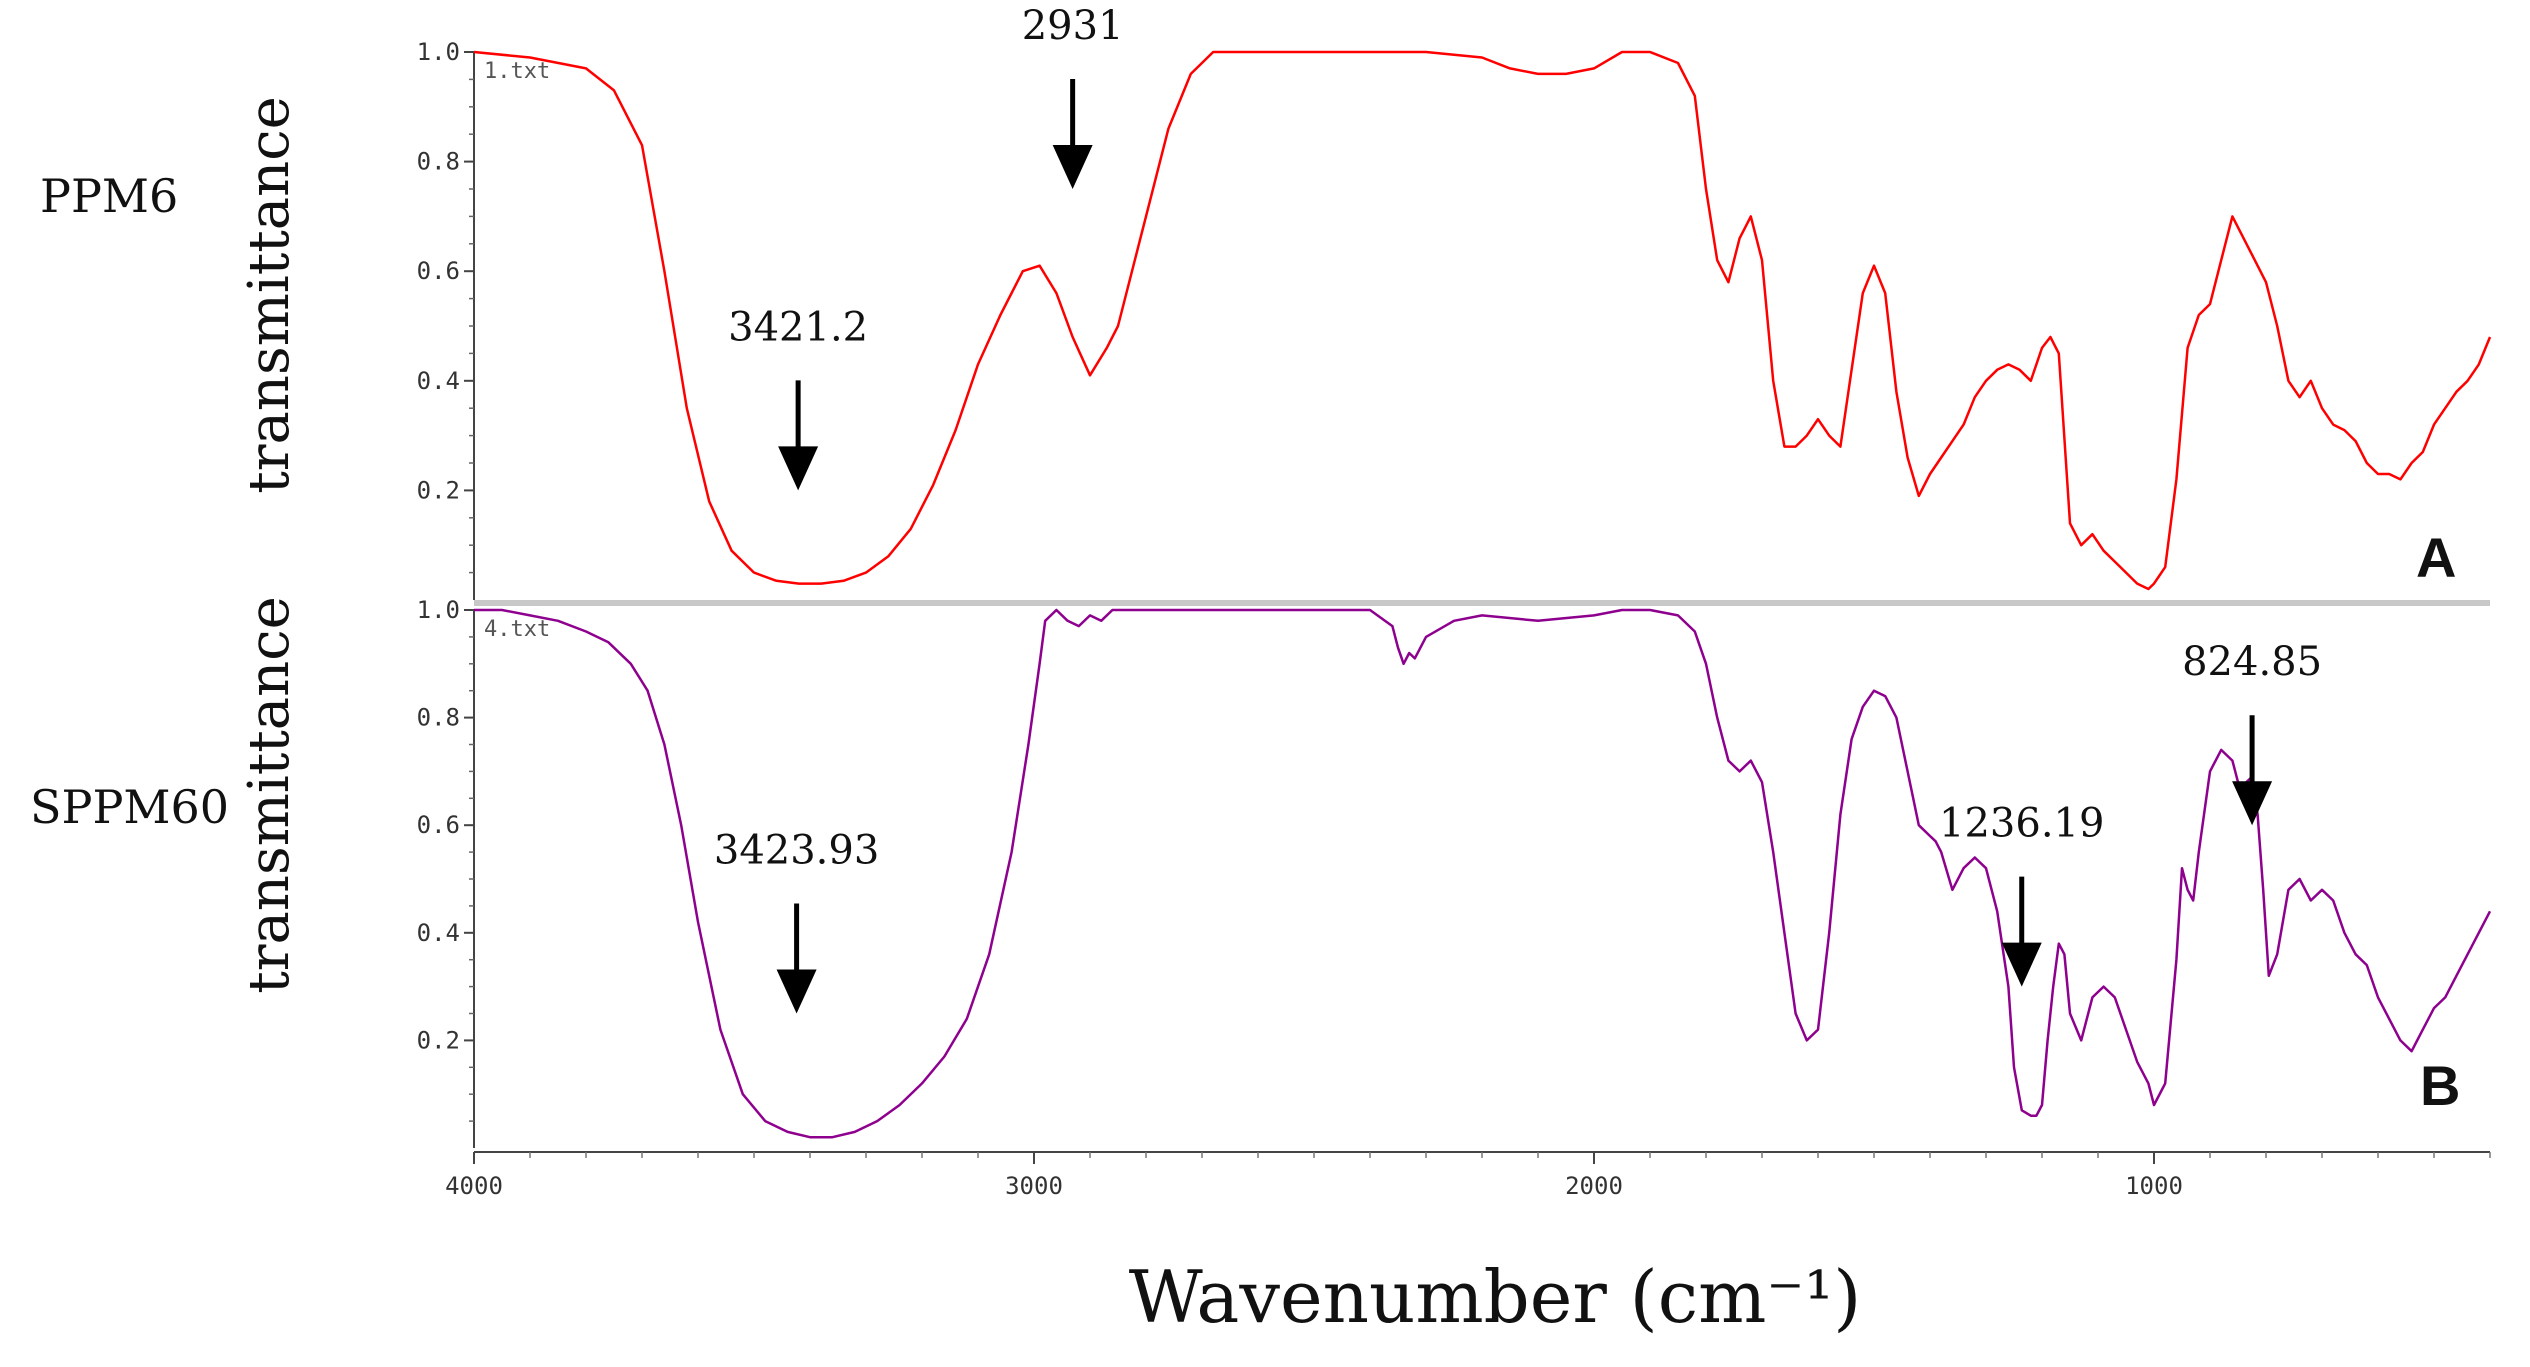 The height and width of the screenshot is (1367, 2530). What do you see at coordinates (2440, 1085) in the screenshot?
I see `panel-tag: B` at bounding box center [2440, 1085].